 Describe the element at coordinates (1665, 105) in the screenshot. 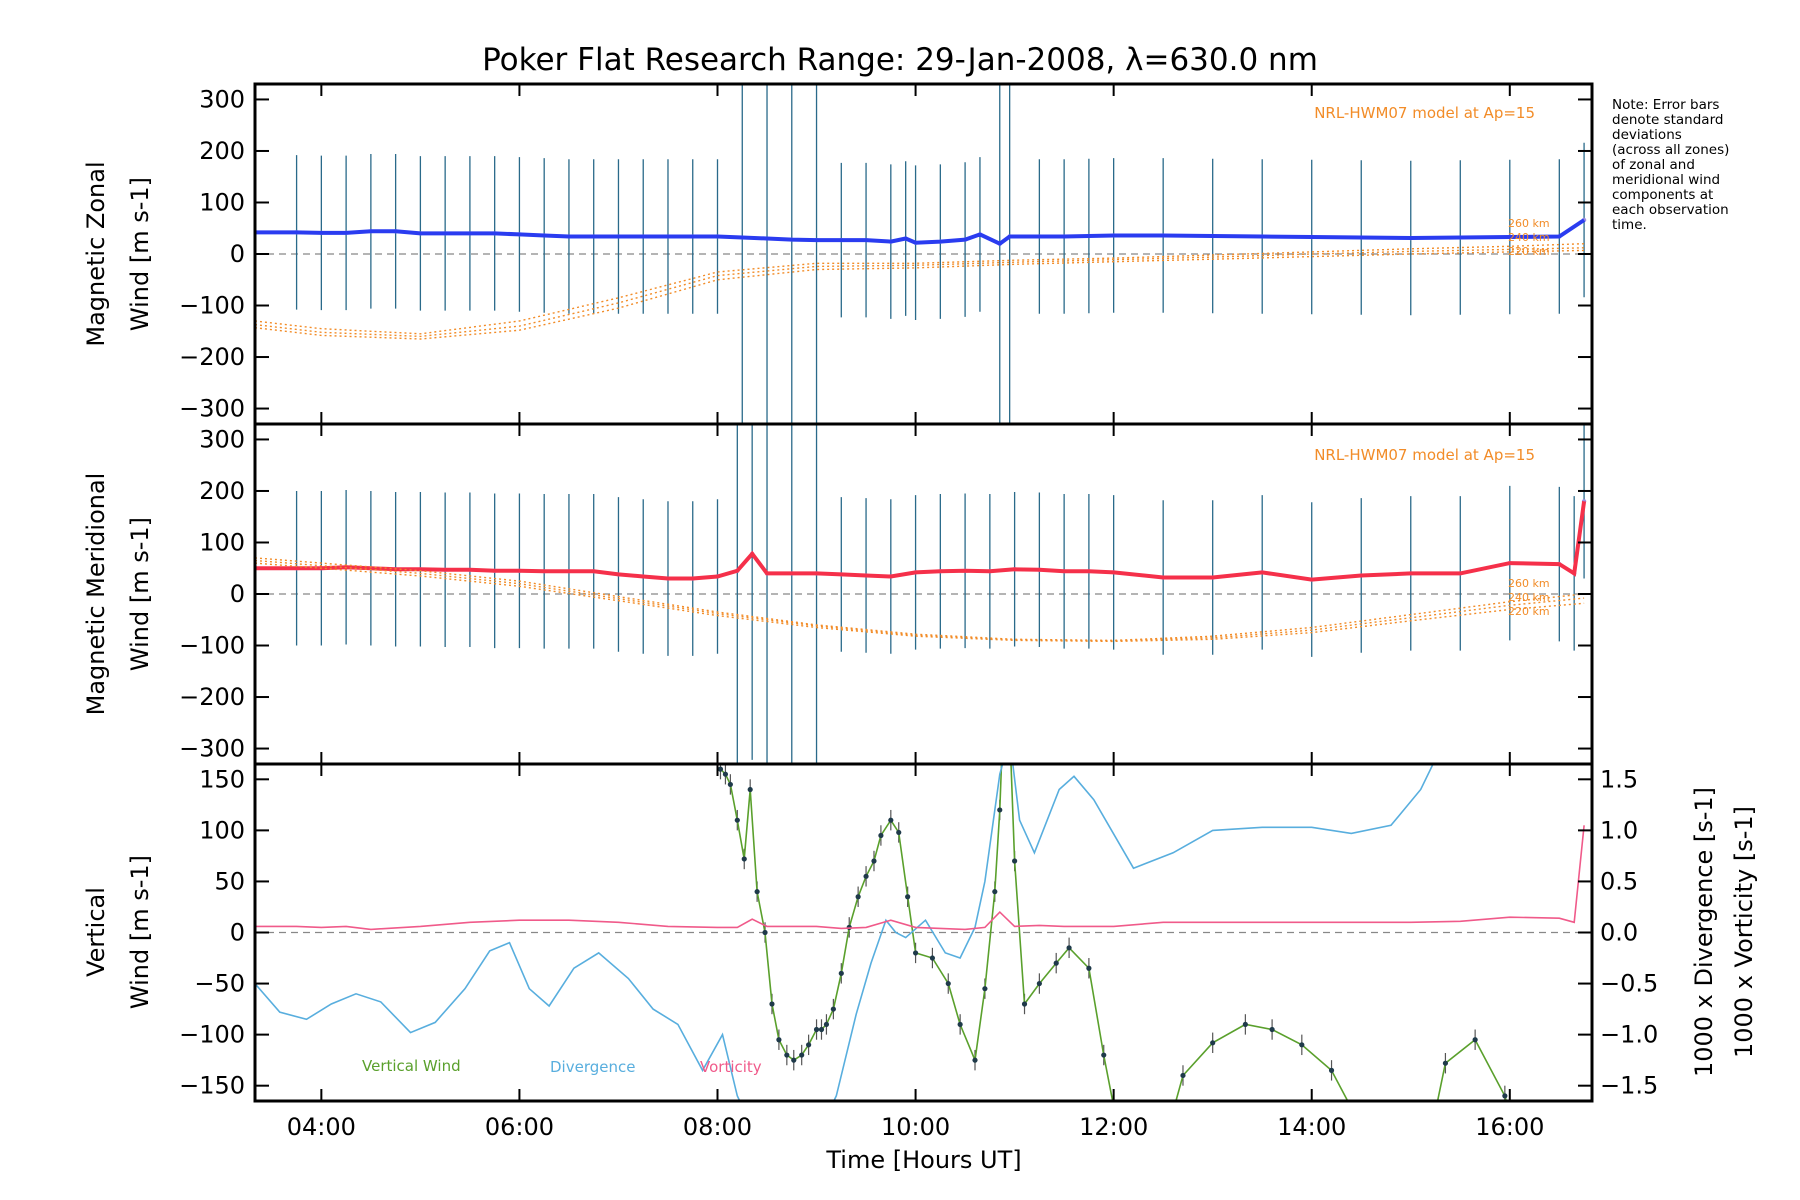

I see `note-line-1: Note: Error bars` at that location.